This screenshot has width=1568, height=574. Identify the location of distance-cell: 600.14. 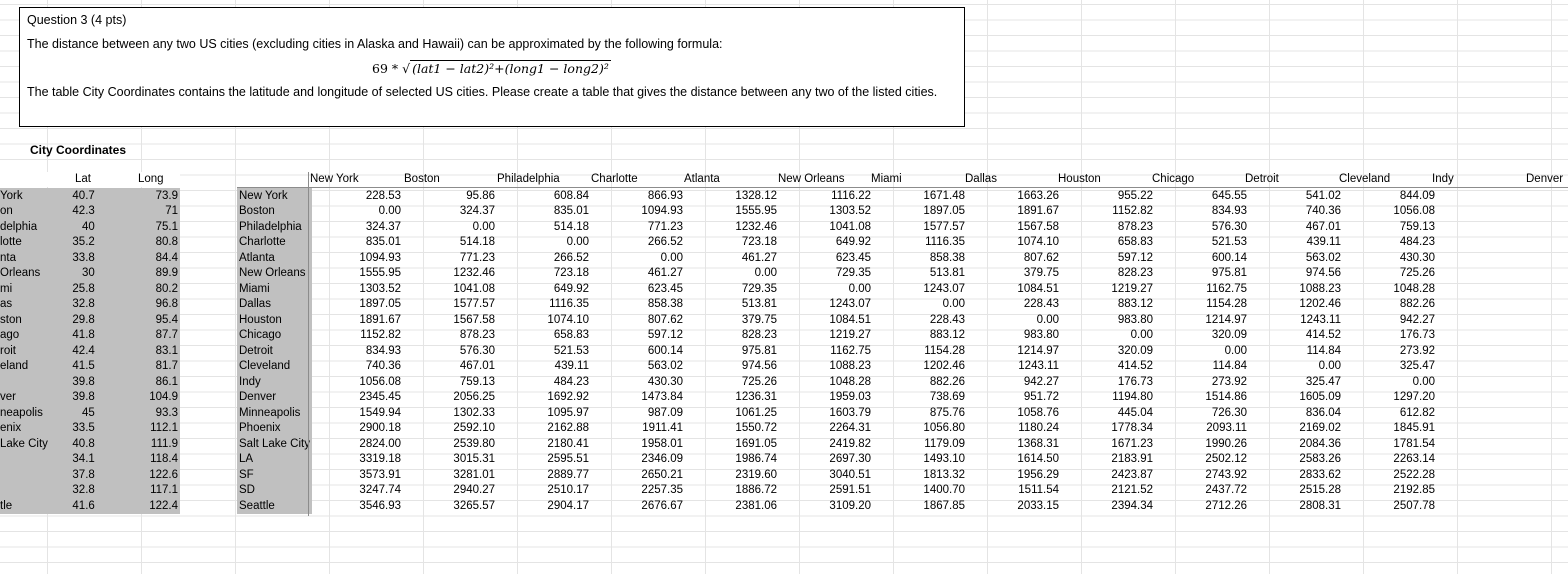
(1229, 257).